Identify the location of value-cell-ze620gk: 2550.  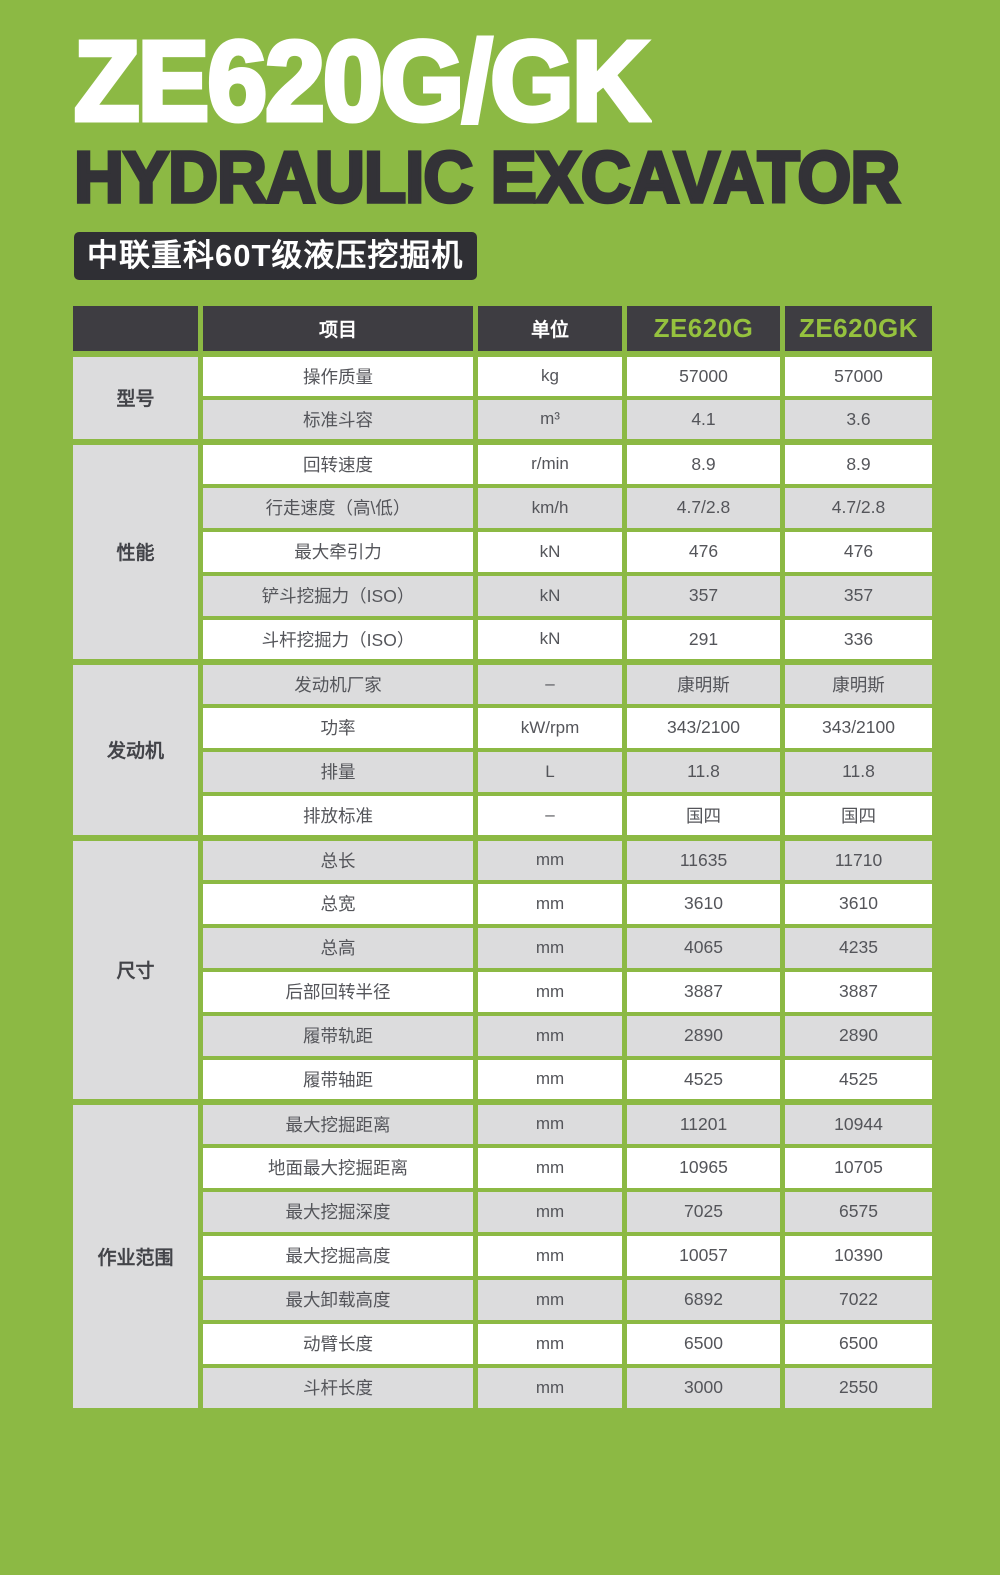
(858, 1387).